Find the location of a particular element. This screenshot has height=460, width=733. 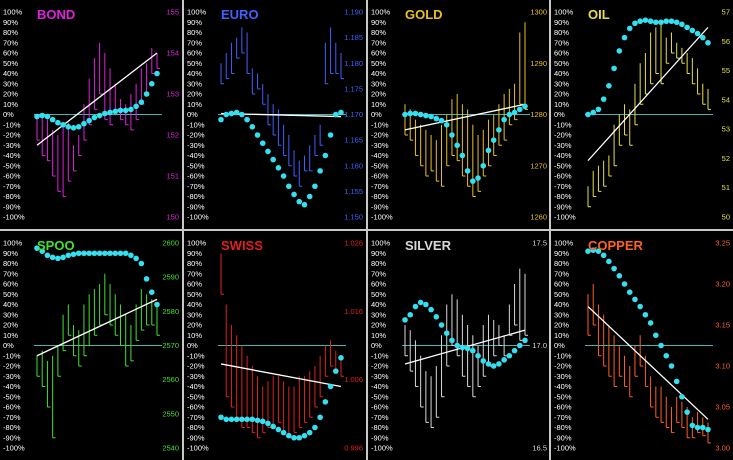

price-tick-label: 2600 is located at coordinates (170, 243).